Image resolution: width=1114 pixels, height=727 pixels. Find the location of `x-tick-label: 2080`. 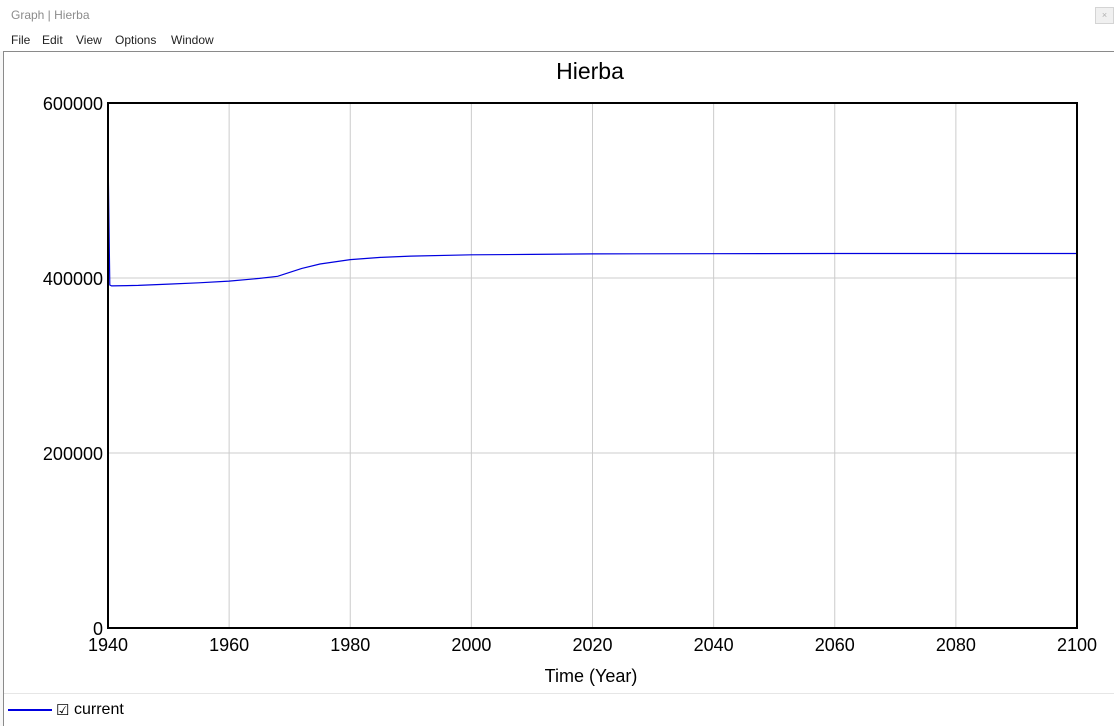

x-tick-label: 2080 is located at coordinates (956, 645).